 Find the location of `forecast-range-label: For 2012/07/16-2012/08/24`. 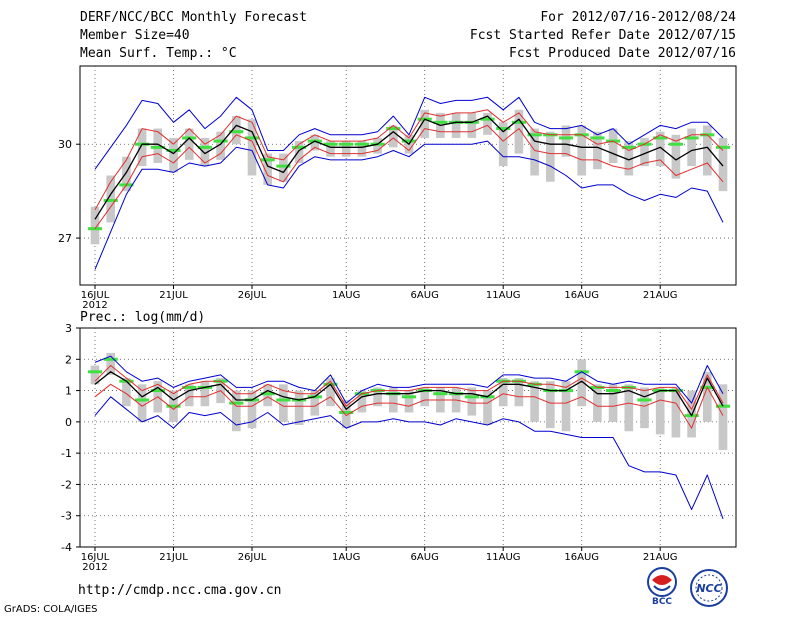

forecast-range-label: For 2012/07/16-2012/08/24 is located at coordinates (638, 17).